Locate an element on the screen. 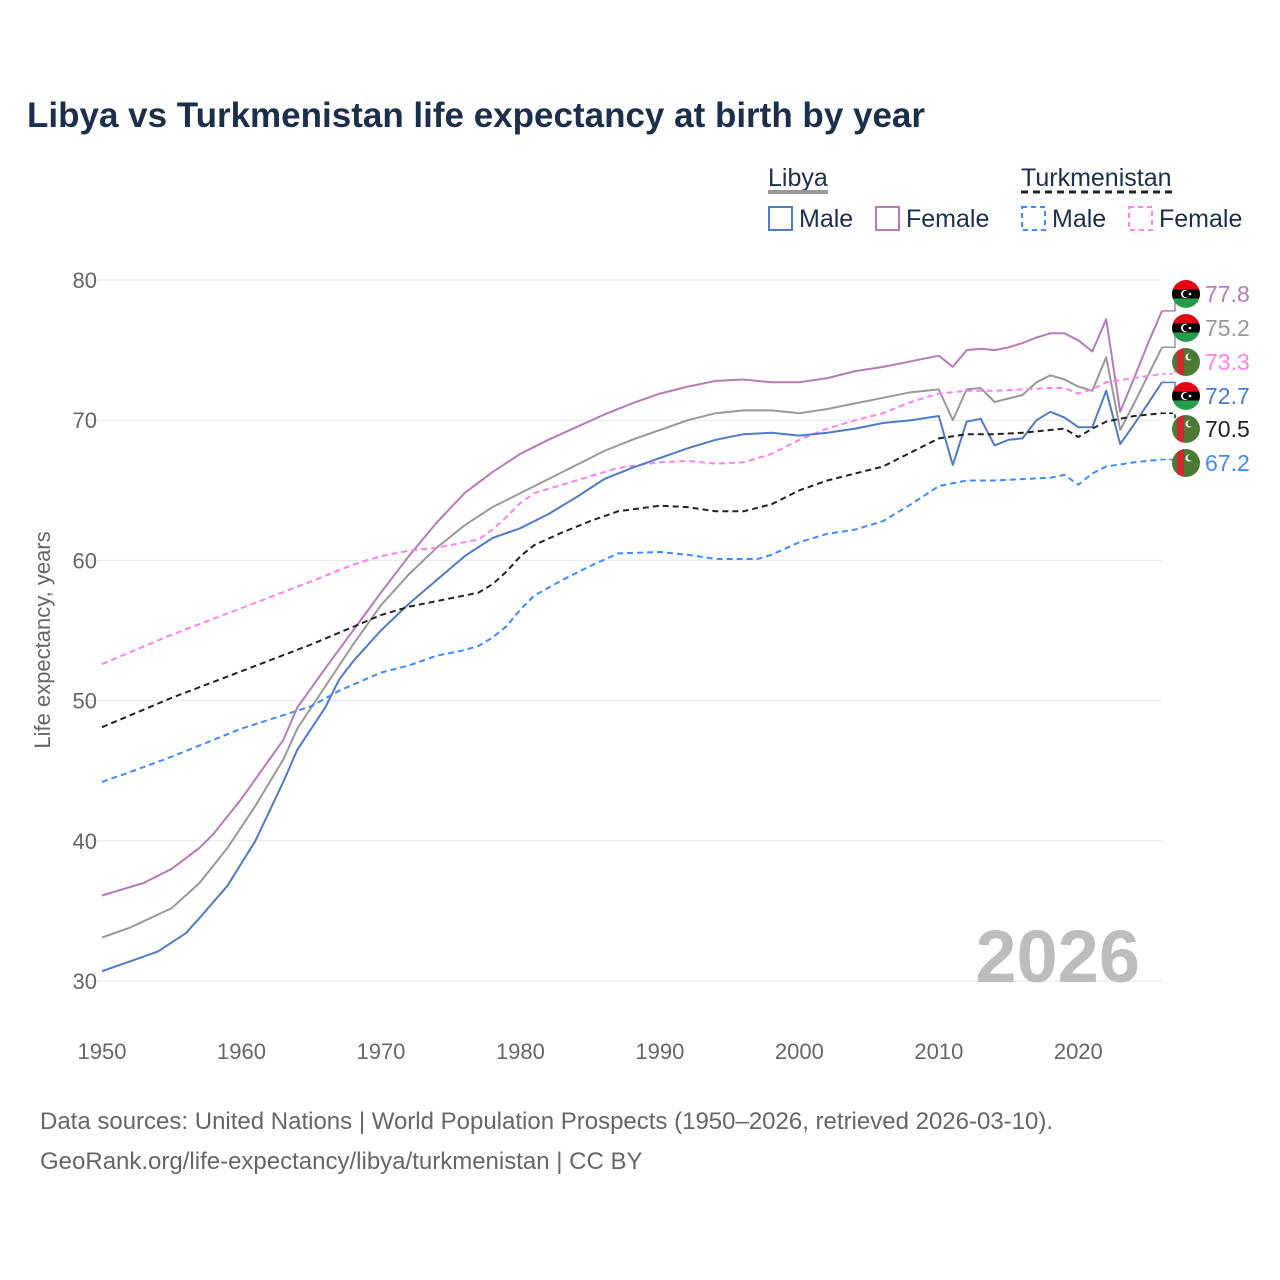  y-tick-label: 80 is located at coordinates (85, 280).